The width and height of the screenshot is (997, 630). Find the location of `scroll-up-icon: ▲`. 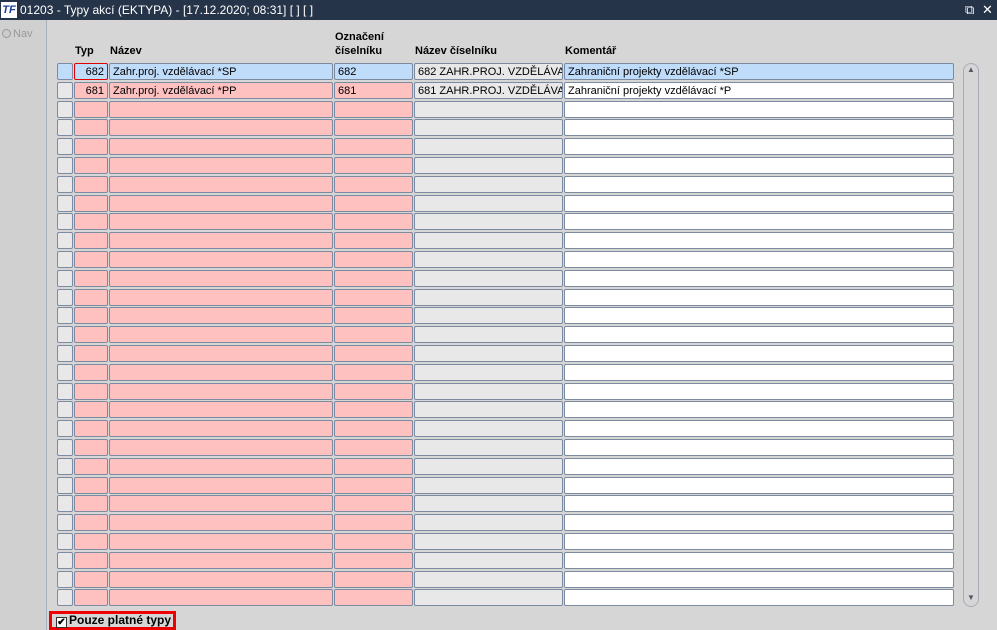

scroll-up-icon: ▲ is located at coordinates (971, 69).